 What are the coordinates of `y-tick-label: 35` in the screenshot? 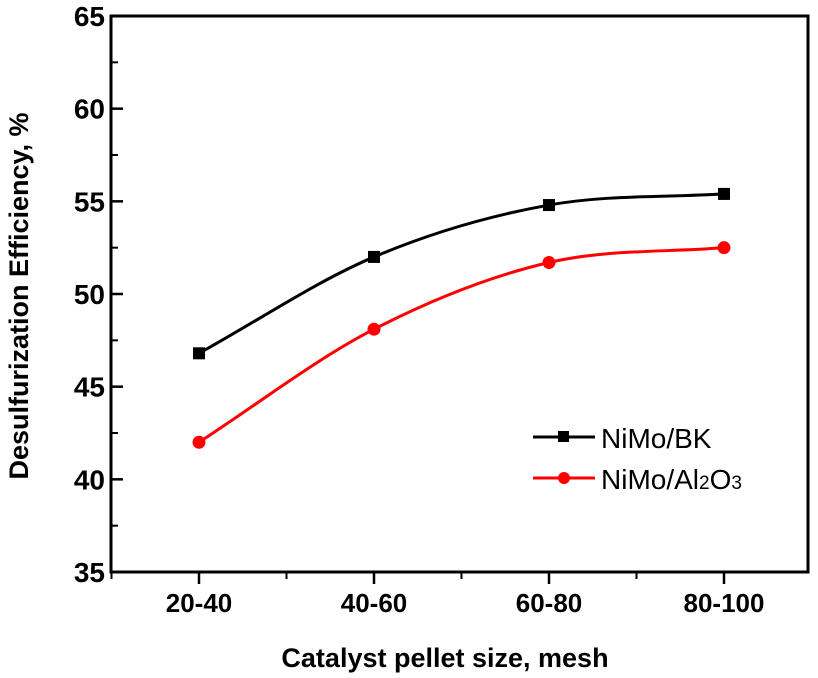 It's located at (89, 572).